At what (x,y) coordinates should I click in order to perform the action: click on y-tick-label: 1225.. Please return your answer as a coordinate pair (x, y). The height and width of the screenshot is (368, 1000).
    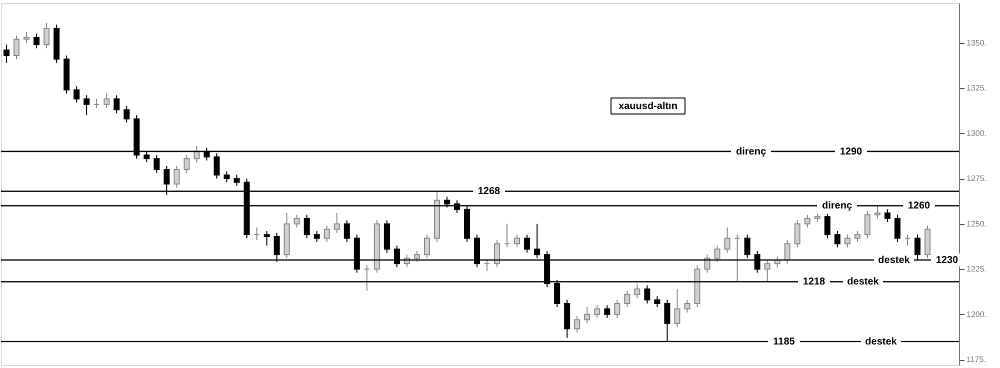
    Looking at the image, I should click on (976, 269).